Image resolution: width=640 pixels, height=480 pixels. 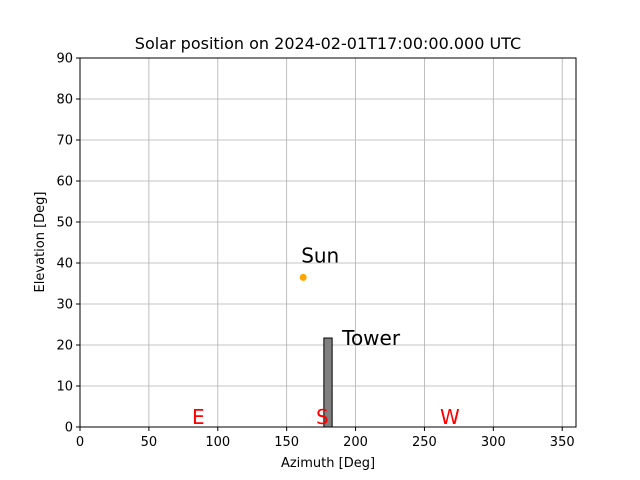 I want to click on y-tick-label: 80, so click(x=64, y=100).